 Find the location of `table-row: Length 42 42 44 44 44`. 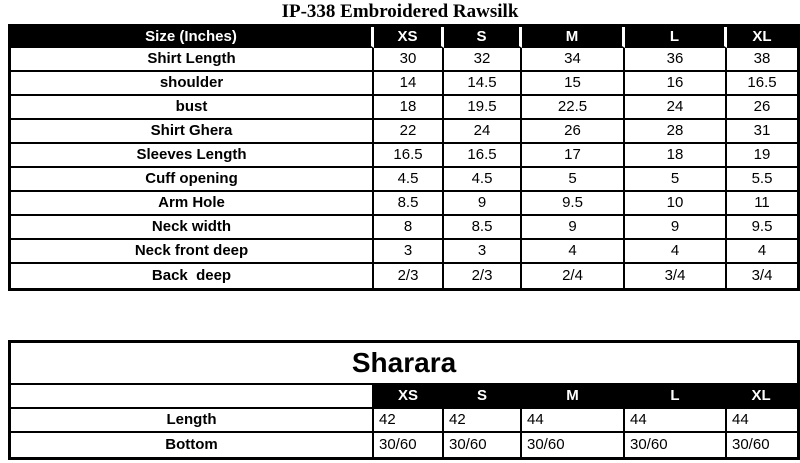

table-row: Length 42 42 44 44 44 is located at coordinates (404, 421).